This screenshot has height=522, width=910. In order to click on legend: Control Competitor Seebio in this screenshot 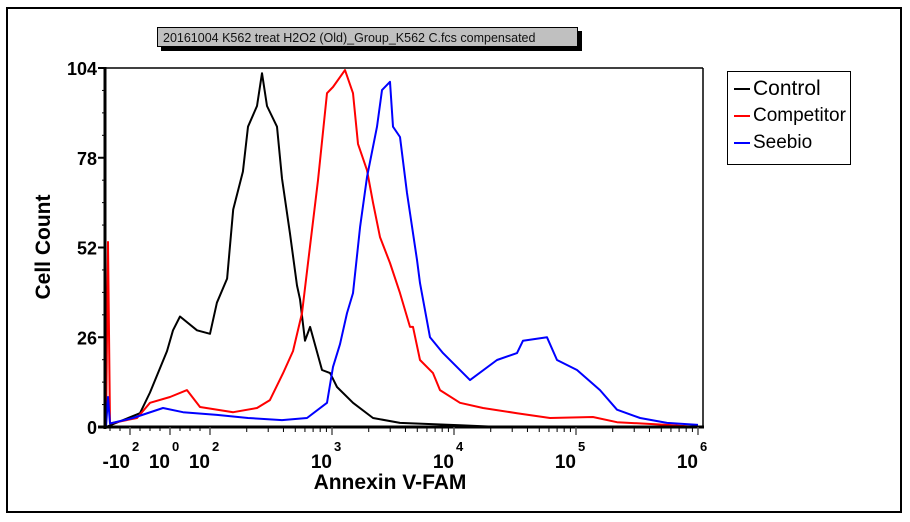, I will do `click(789, 118)`.